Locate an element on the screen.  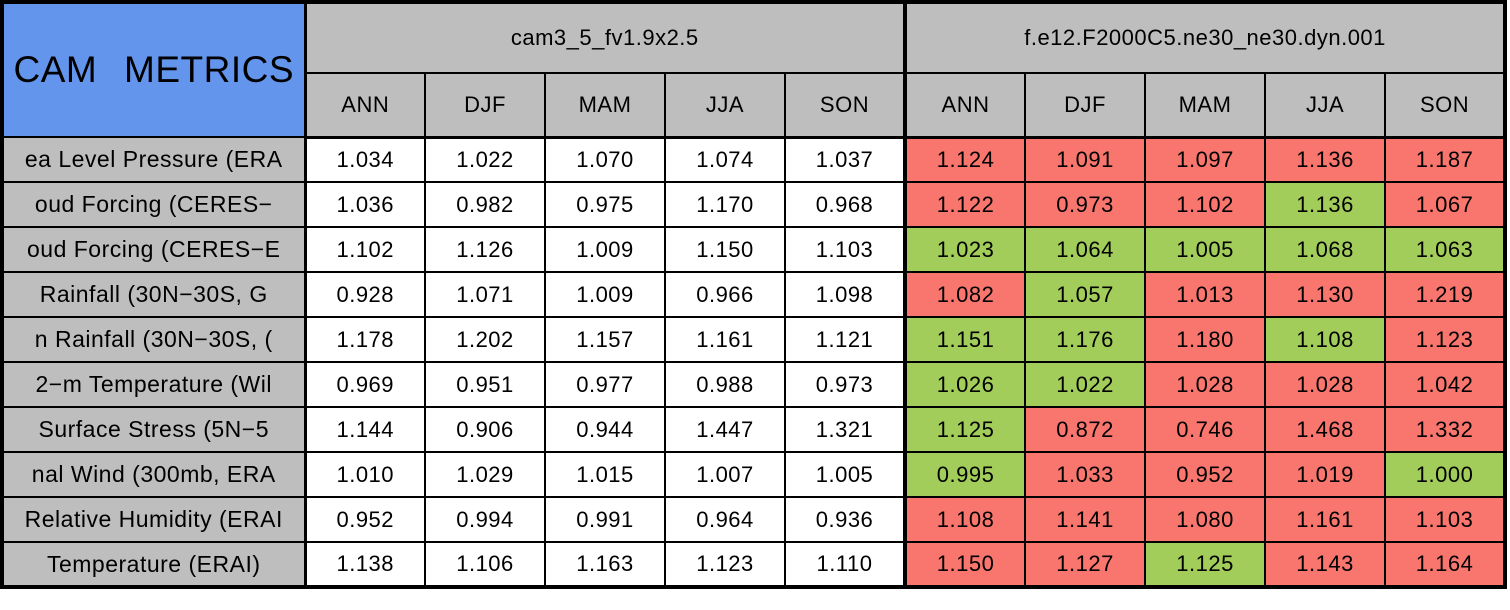
row-label: Surface Stress (5N−5 is located at coordinates (154, 429).